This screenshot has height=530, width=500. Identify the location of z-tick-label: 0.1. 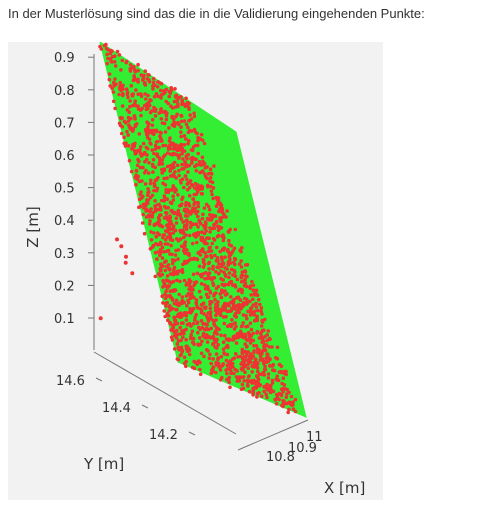
(64, 319).